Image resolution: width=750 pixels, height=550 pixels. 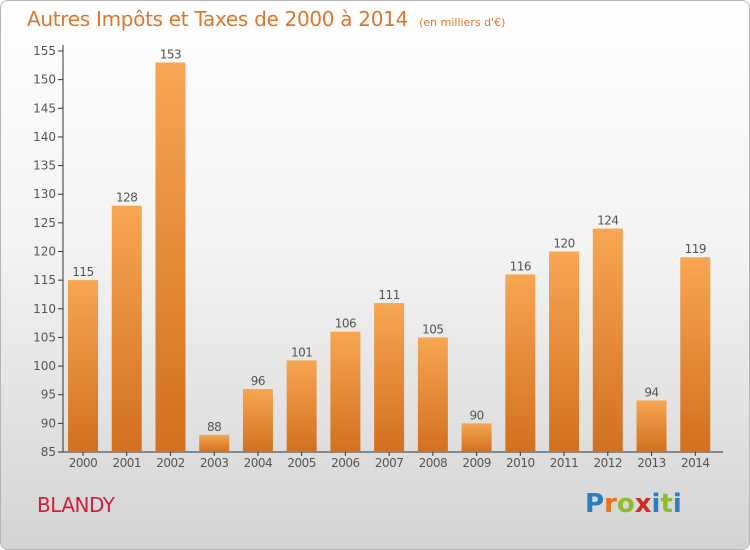 I want to click on y-tick-label: 100, so click(x=44, y=366).